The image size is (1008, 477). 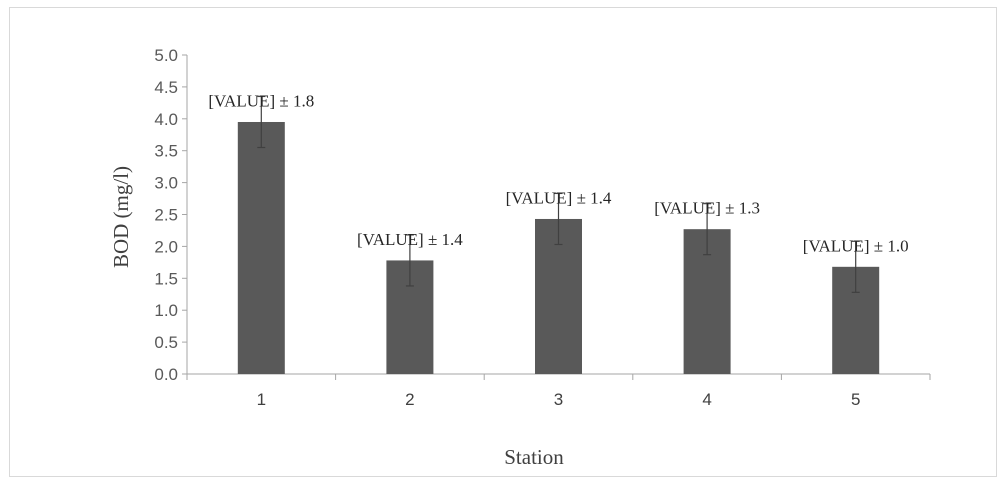 What do you see at coordinates (166, 310) in the screenshot?
I see `y-tick-label: 1.0` at bounding box center [166, 310].